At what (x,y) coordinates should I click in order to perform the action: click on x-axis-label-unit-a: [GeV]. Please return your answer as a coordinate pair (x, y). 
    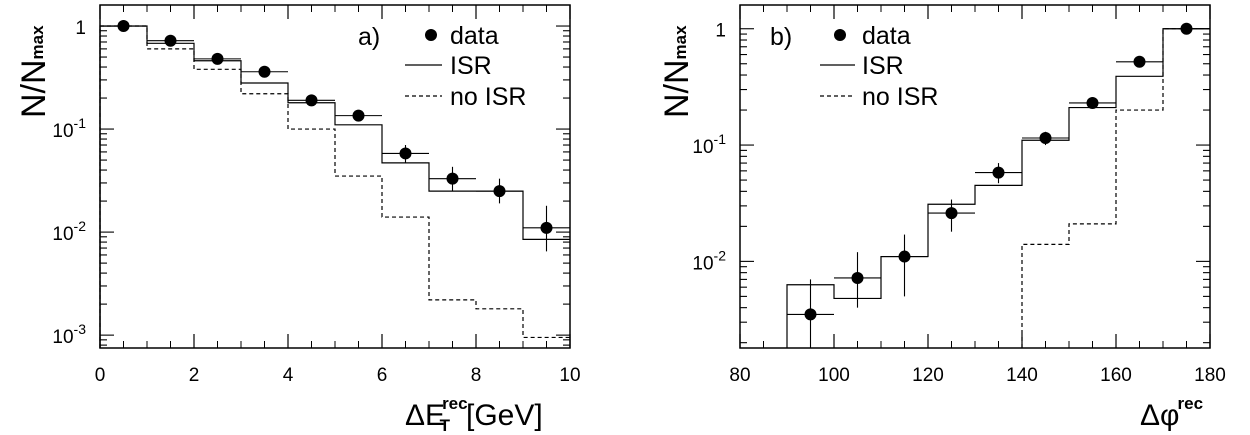
    Looking at the image, I should click on (504, 415).